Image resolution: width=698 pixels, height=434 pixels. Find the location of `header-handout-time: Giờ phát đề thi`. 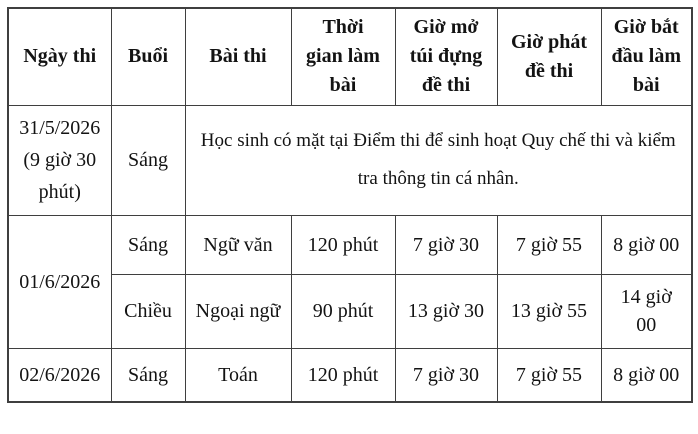

header-handout-time: Giờ phát đề thi is located at coordinates (549, 56).